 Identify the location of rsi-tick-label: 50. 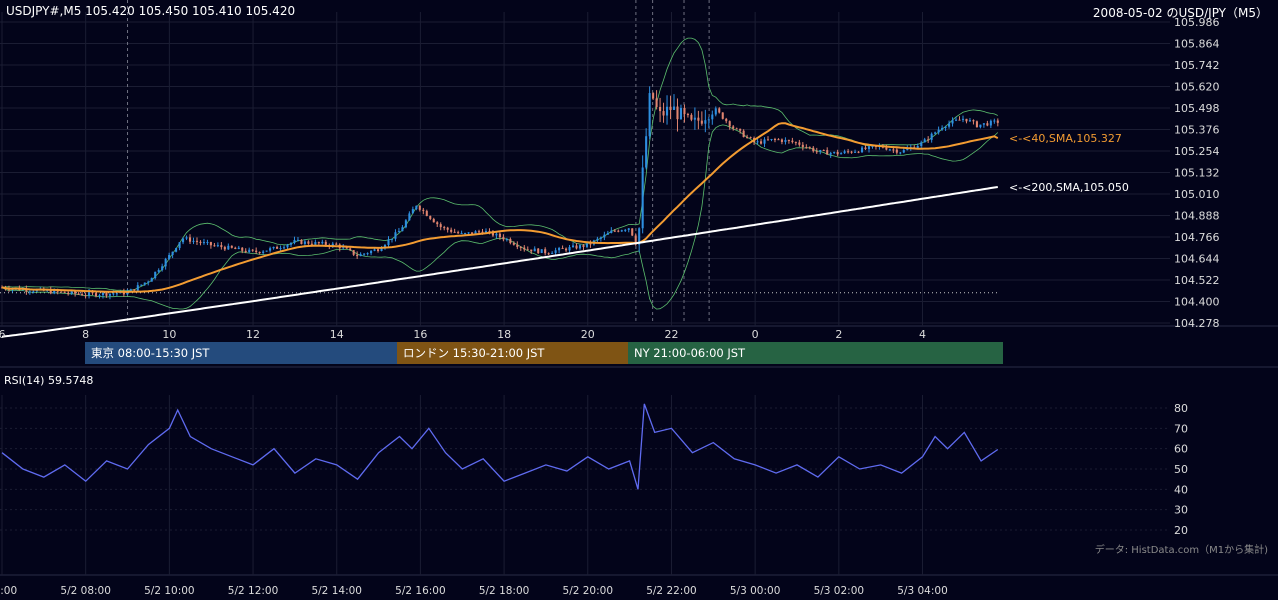
(1181, 469).